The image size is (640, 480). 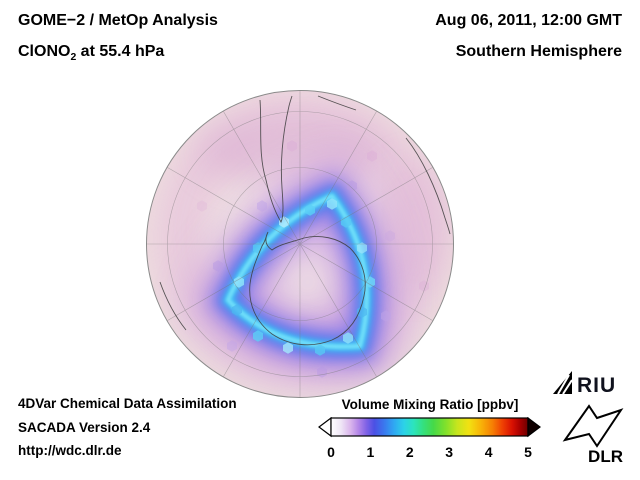 I want to click on colorbar: Volume Mixing Ratio [ppbv], so click(x=430, y=431).